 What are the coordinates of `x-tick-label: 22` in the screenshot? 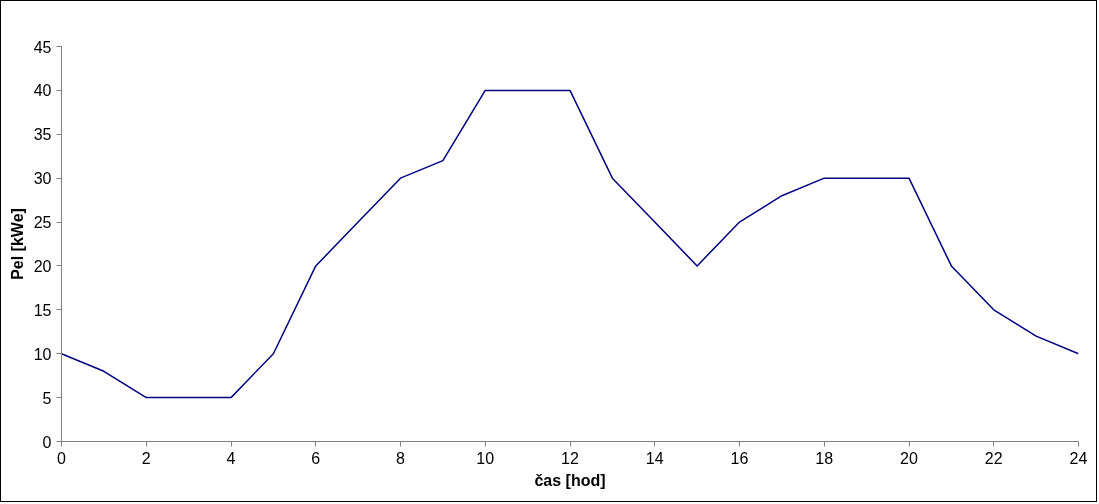 It's located at (993, 458).